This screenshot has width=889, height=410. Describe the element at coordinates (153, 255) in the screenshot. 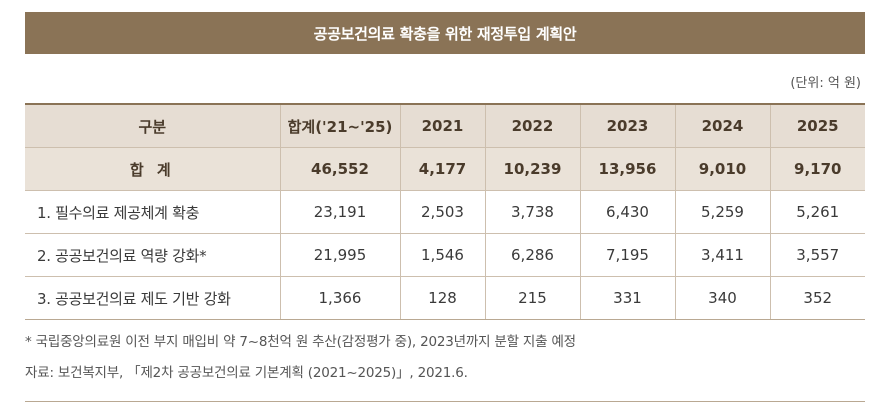

I see `table-cell: 2. 공공보건의료 역량 강화*` at that location.